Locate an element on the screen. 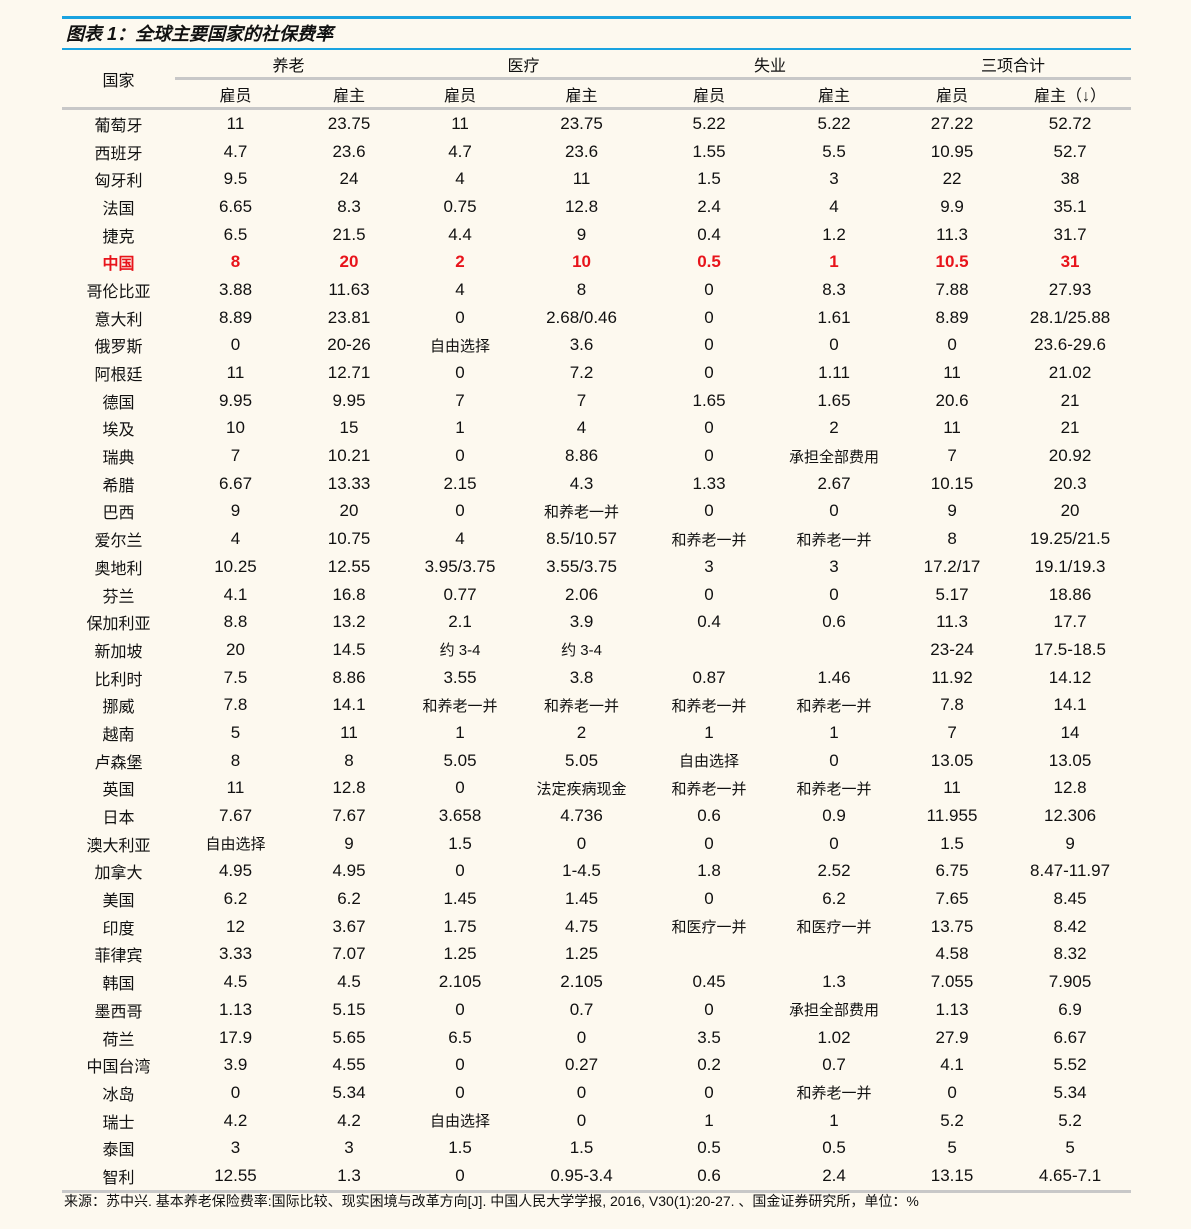 Image resolution: width=1191 pixels, height=1229 pixels. rate-cell: 5.52 is located at coordinates (1070, 1065).